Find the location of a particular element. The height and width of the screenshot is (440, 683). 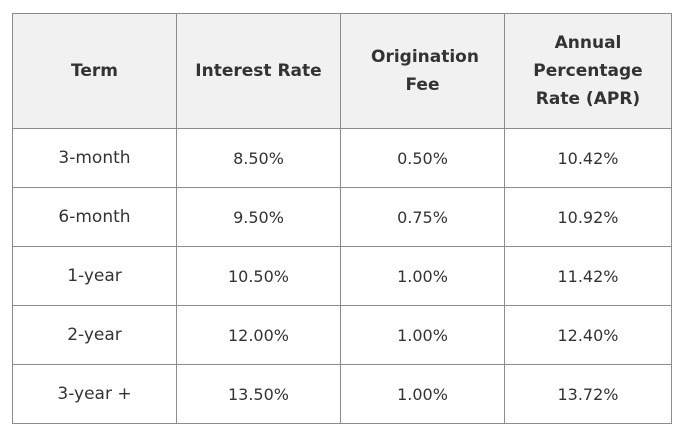

cell-apr: 12.40% is located at coordinates (588, 335).